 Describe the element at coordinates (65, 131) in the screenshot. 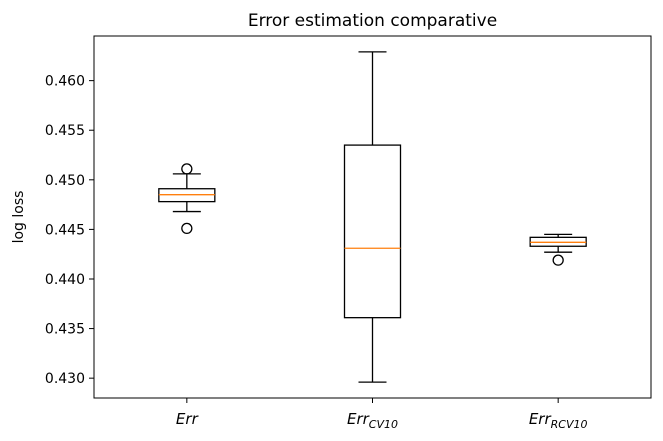

I see `y-tick-label: 0.455` at that location.